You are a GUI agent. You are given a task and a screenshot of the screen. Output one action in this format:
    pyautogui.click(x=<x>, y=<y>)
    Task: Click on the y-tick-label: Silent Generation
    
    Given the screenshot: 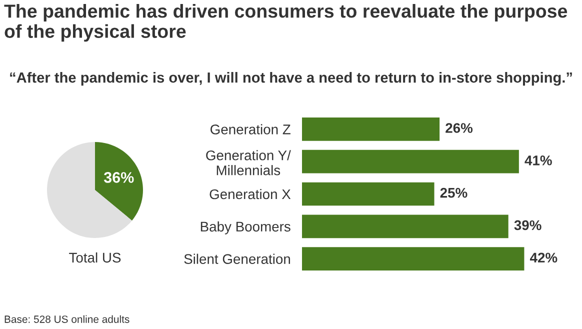 What is the action you would take?
    pyautogui.click(x=237, y=259)
    